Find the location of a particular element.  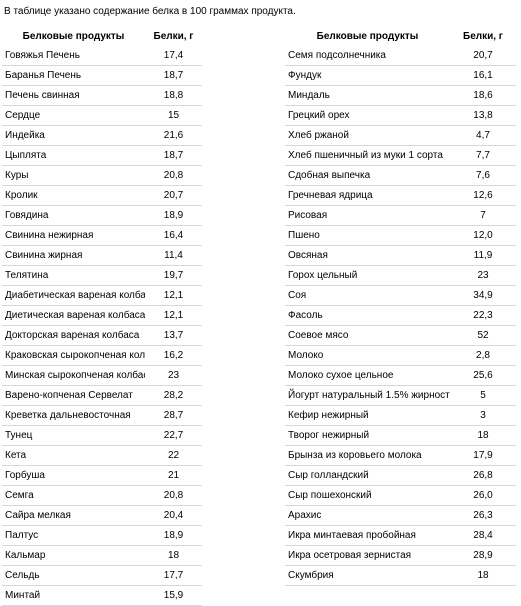

table-row: Диабетическая вареная колбаса 12,1 Соя 34,9 is located at coordinates (259, 295).